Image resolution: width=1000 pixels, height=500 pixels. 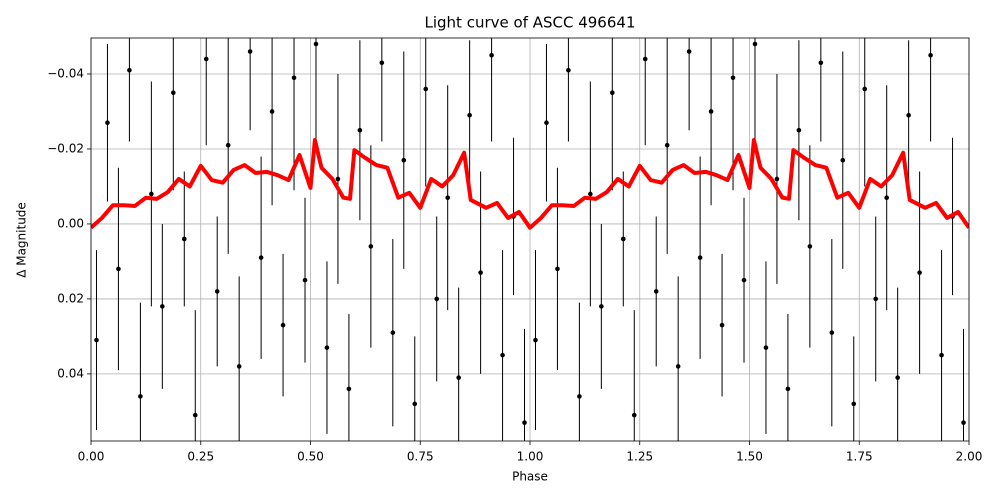 I want to click on x-tick-label: 0.25, so click(x=200, y=457).